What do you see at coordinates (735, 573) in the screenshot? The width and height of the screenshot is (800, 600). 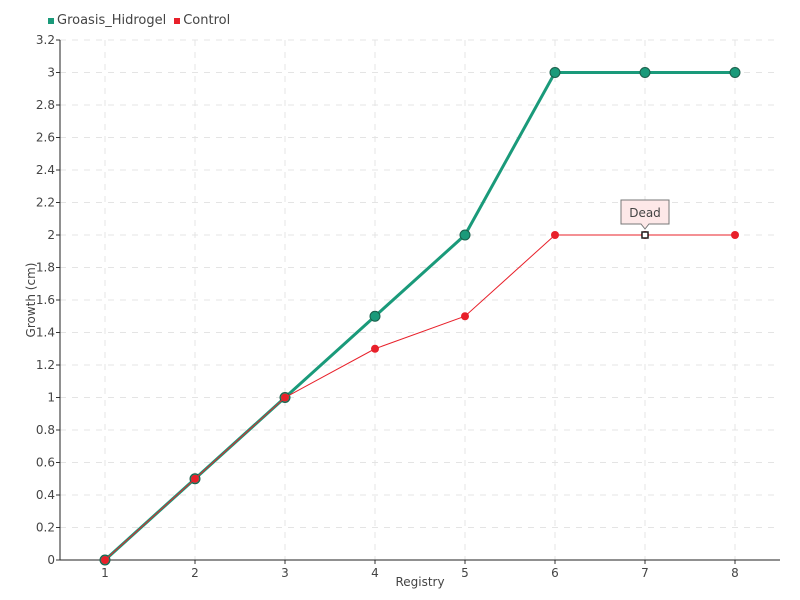 I see `x-tick-label: 8` at bounding box center [735, 573].